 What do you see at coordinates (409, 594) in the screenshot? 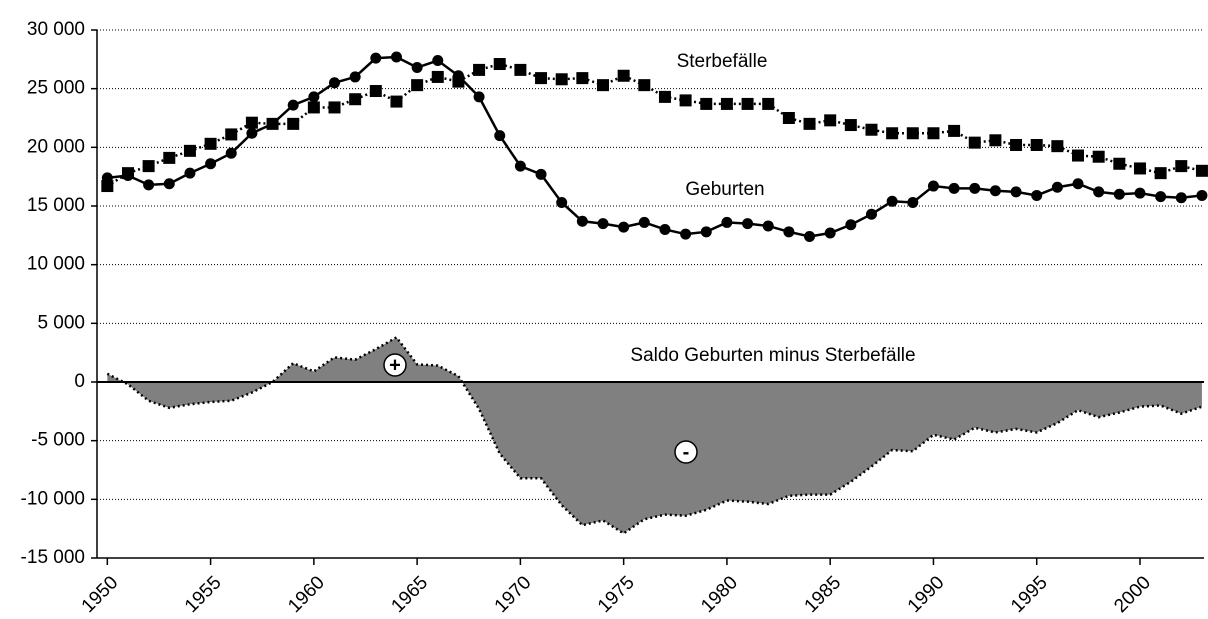
I see `x-tick-label: 1965` at bounding box center [409, 594].